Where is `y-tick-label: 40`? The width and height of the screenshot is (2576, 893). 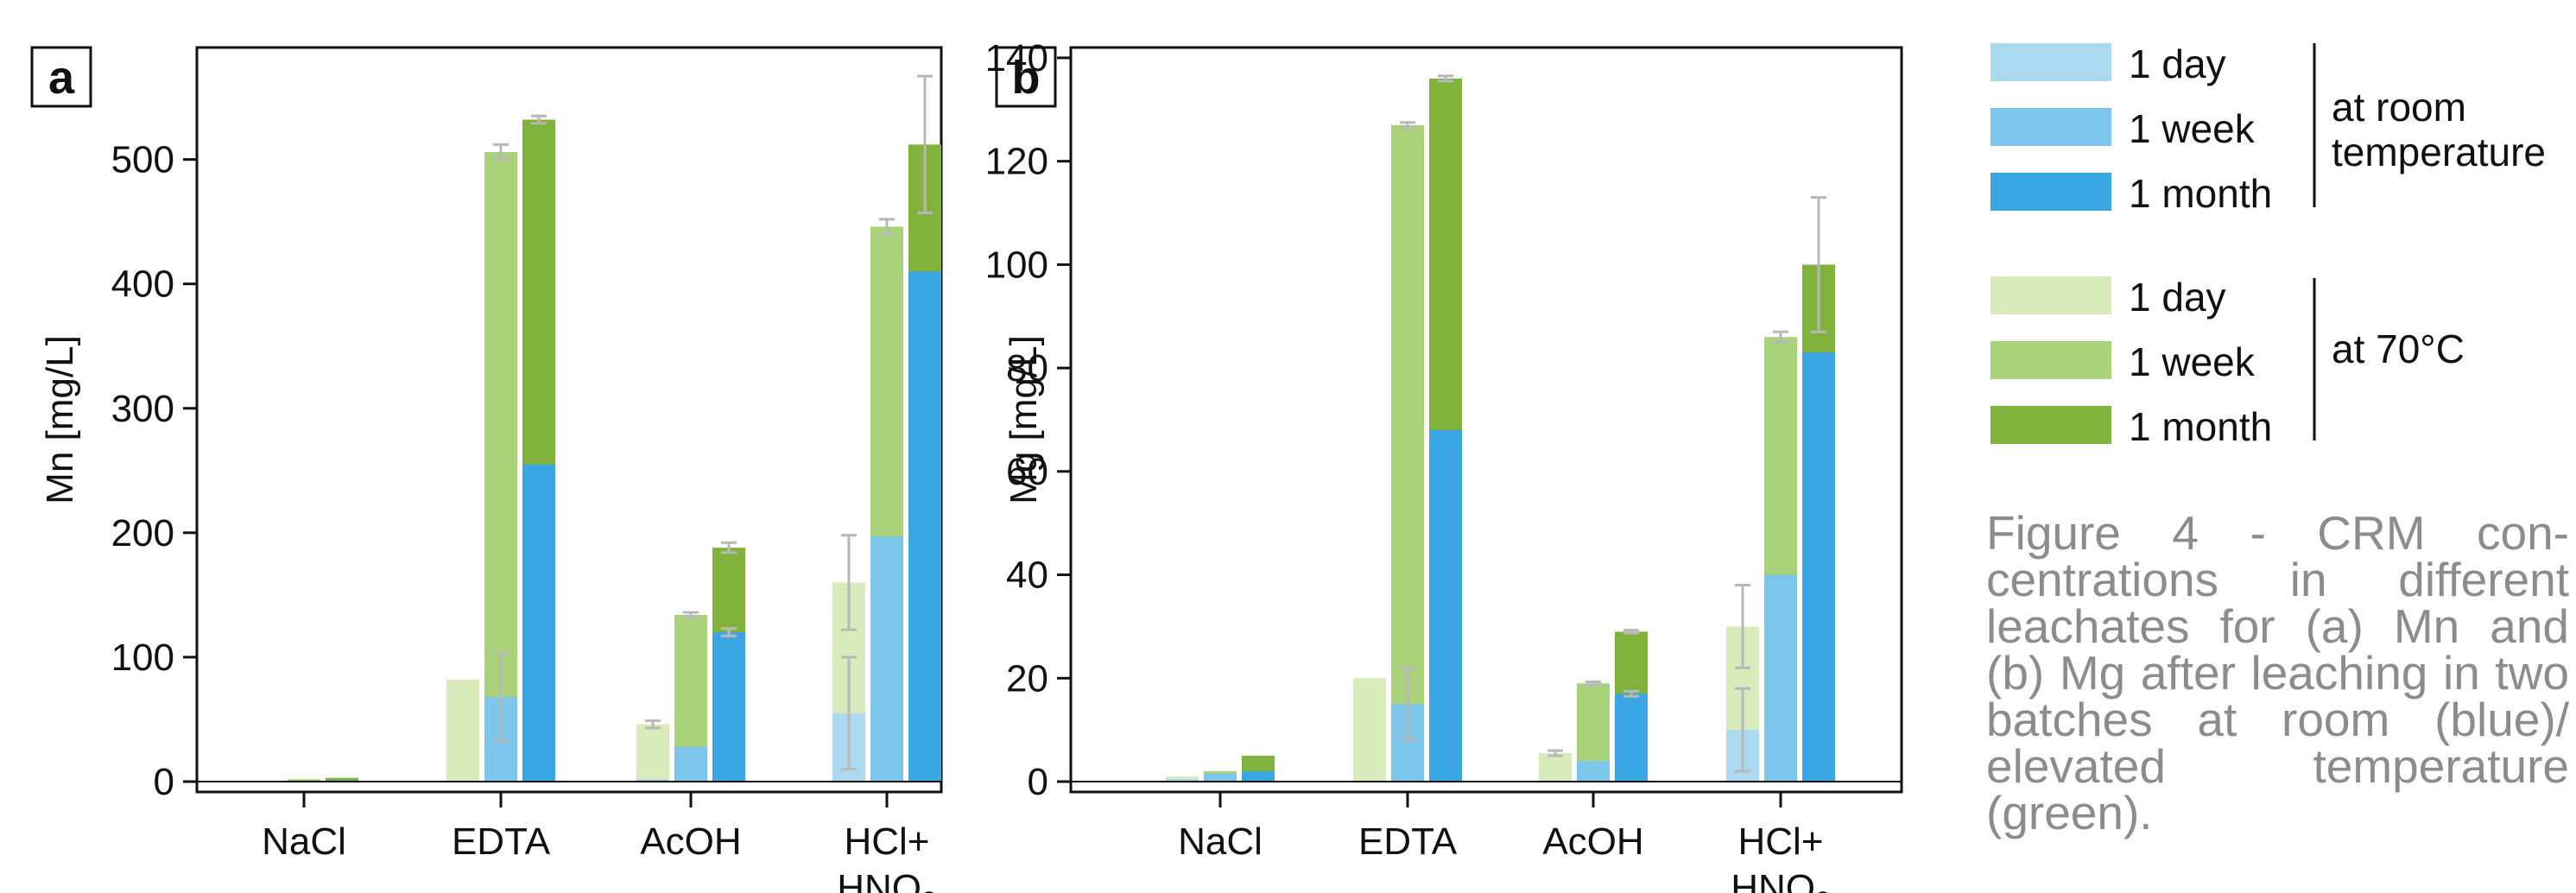 y-tick-label: 40 is located at coordinates (1027, 575).